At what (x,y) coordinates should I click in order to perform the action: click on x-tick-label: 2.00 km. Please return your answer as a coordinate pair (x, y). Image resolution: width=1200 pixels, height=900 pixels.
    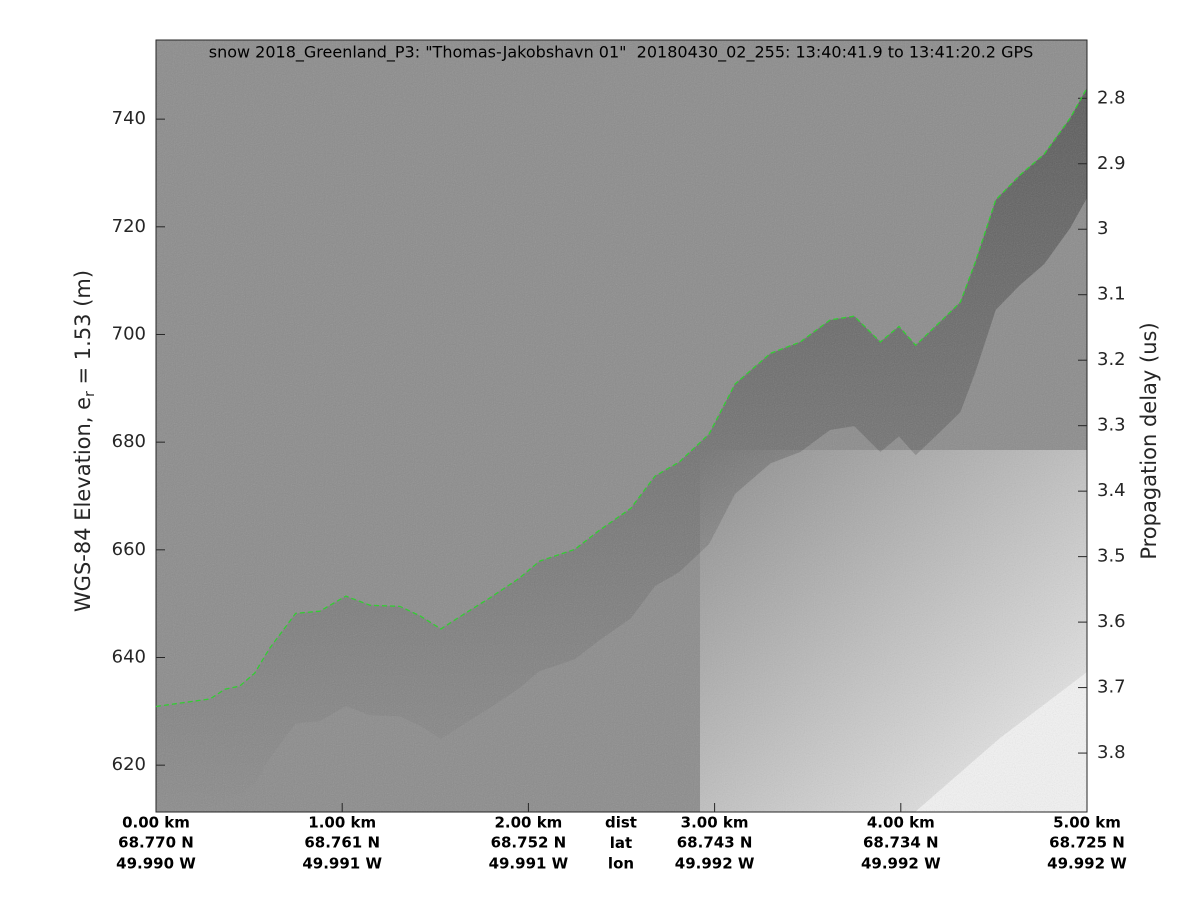
    Looking at the image, I should click on (528, 823).